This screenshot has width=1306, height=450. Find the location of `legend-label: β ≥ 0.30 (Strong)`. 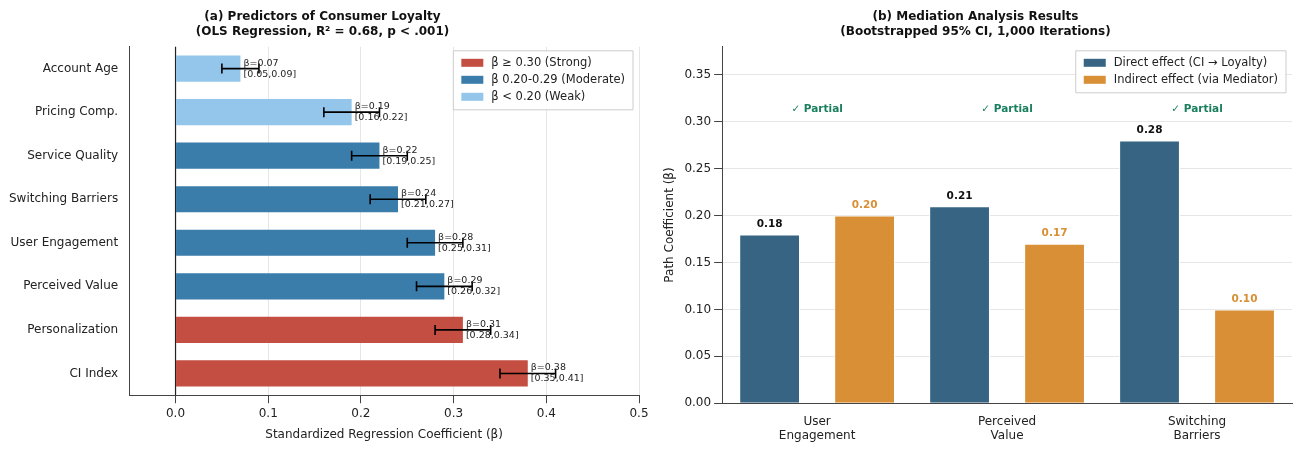

legend-label: β ≥ 0.30 (Strong) is located at coordinates (541, 61).